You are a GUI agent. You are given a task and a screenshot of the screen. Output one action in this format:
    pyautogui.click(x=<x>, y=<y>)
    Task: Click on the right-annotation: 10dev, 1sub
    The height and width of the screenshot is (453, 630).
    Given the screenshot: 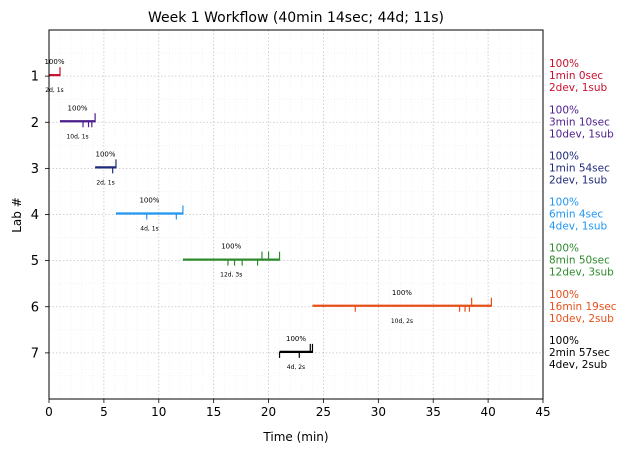 What is the action you would take?
    pyautogui.click(x=581, y=134)
    